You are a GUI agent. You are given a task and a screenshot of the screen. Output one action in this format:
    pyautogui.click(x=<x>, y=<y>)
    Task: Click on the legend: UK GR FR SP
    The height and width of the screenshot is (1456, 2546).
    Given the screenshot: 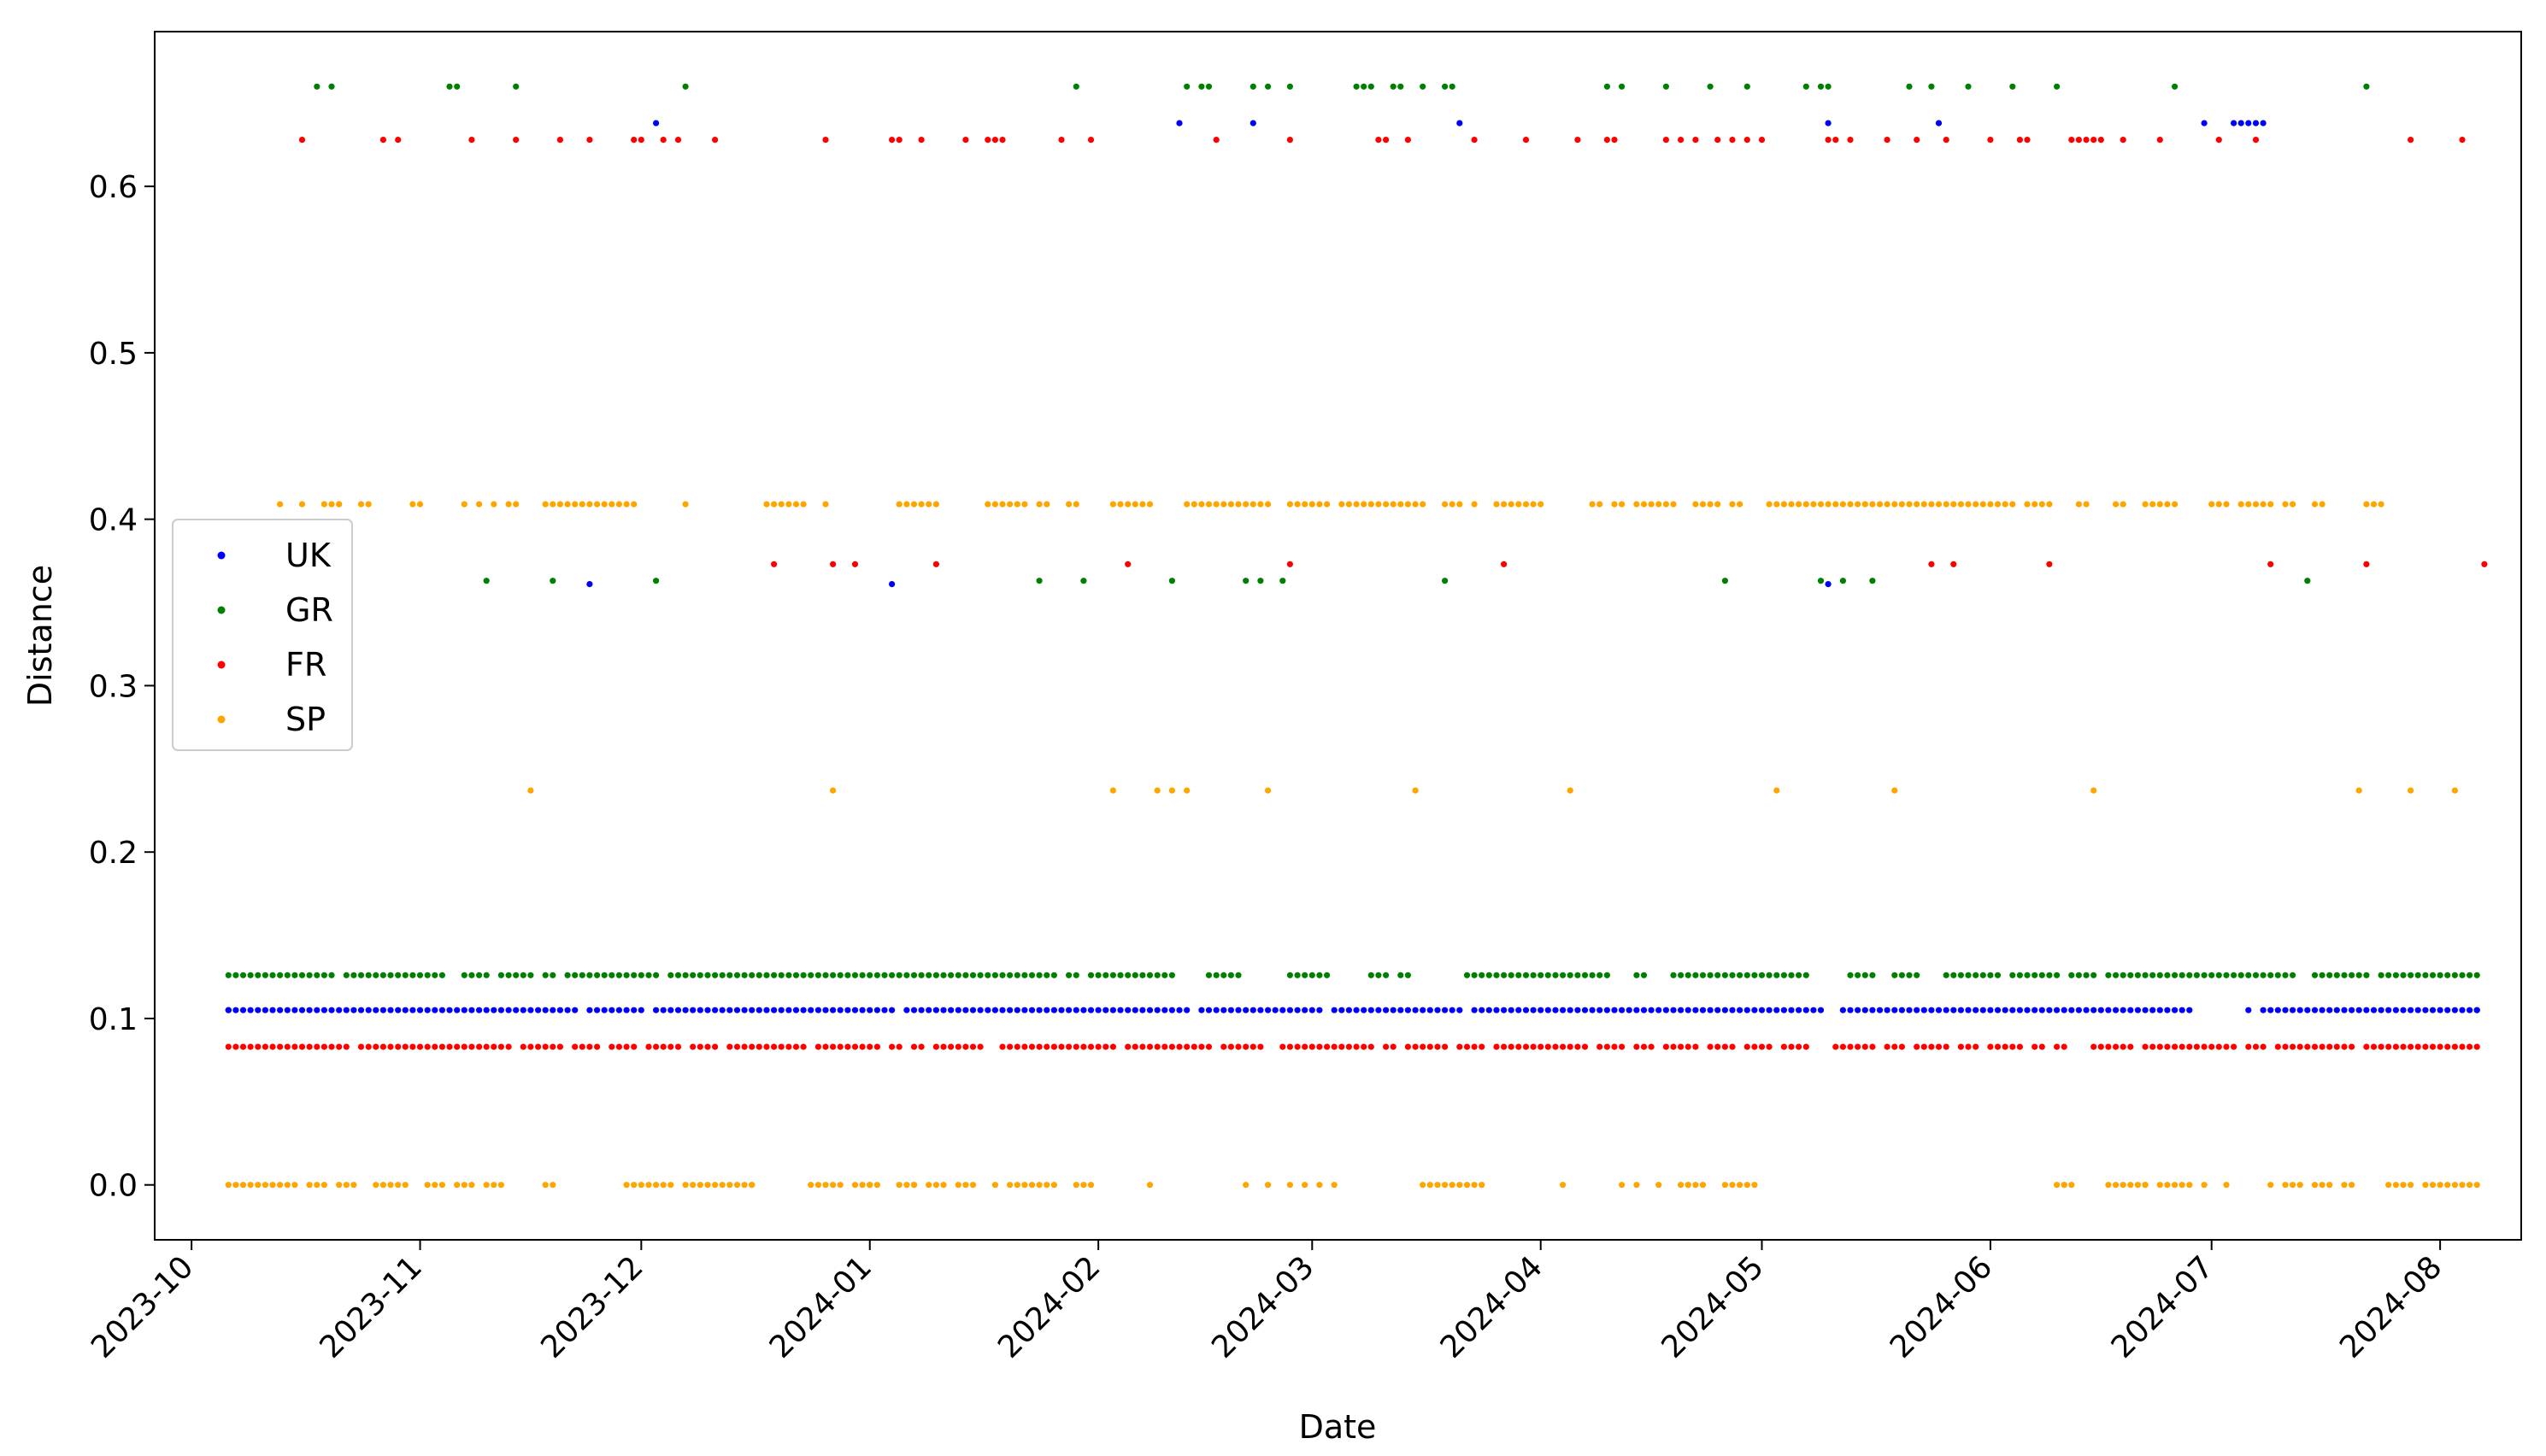 What is the action you would take?
    pyautogui.click(x=262, y=635)
    